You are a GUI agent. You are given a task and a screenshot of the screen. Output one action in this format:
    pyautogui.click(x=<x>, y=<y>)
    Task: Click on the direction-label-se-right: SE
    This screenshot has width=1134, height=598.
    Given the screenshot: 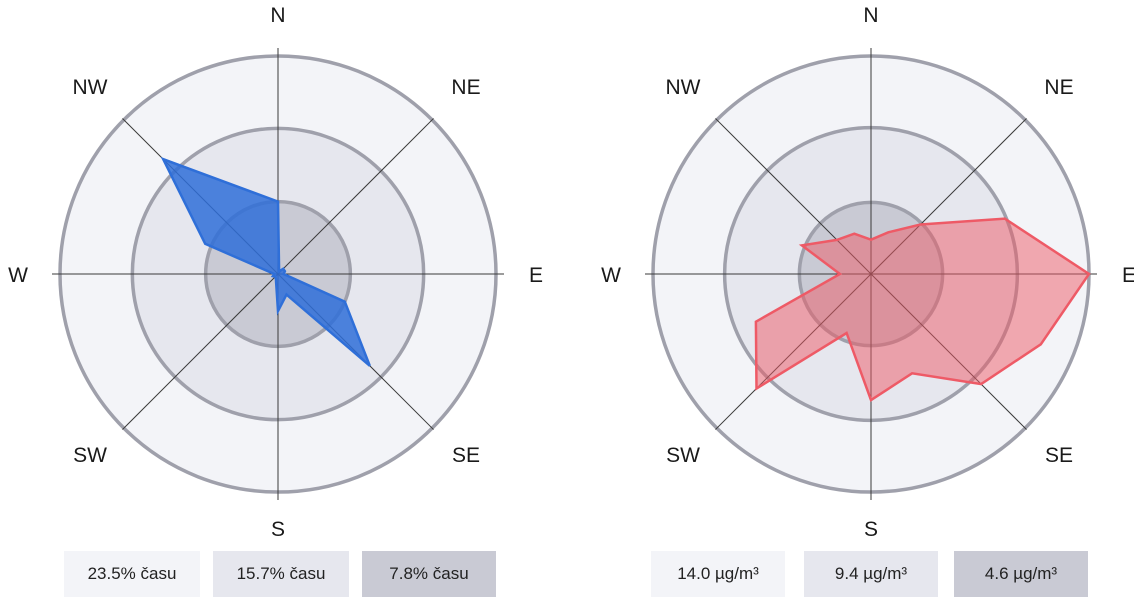 What is the action you would take?
    pyautogui.click(x=1059, y=455)
    